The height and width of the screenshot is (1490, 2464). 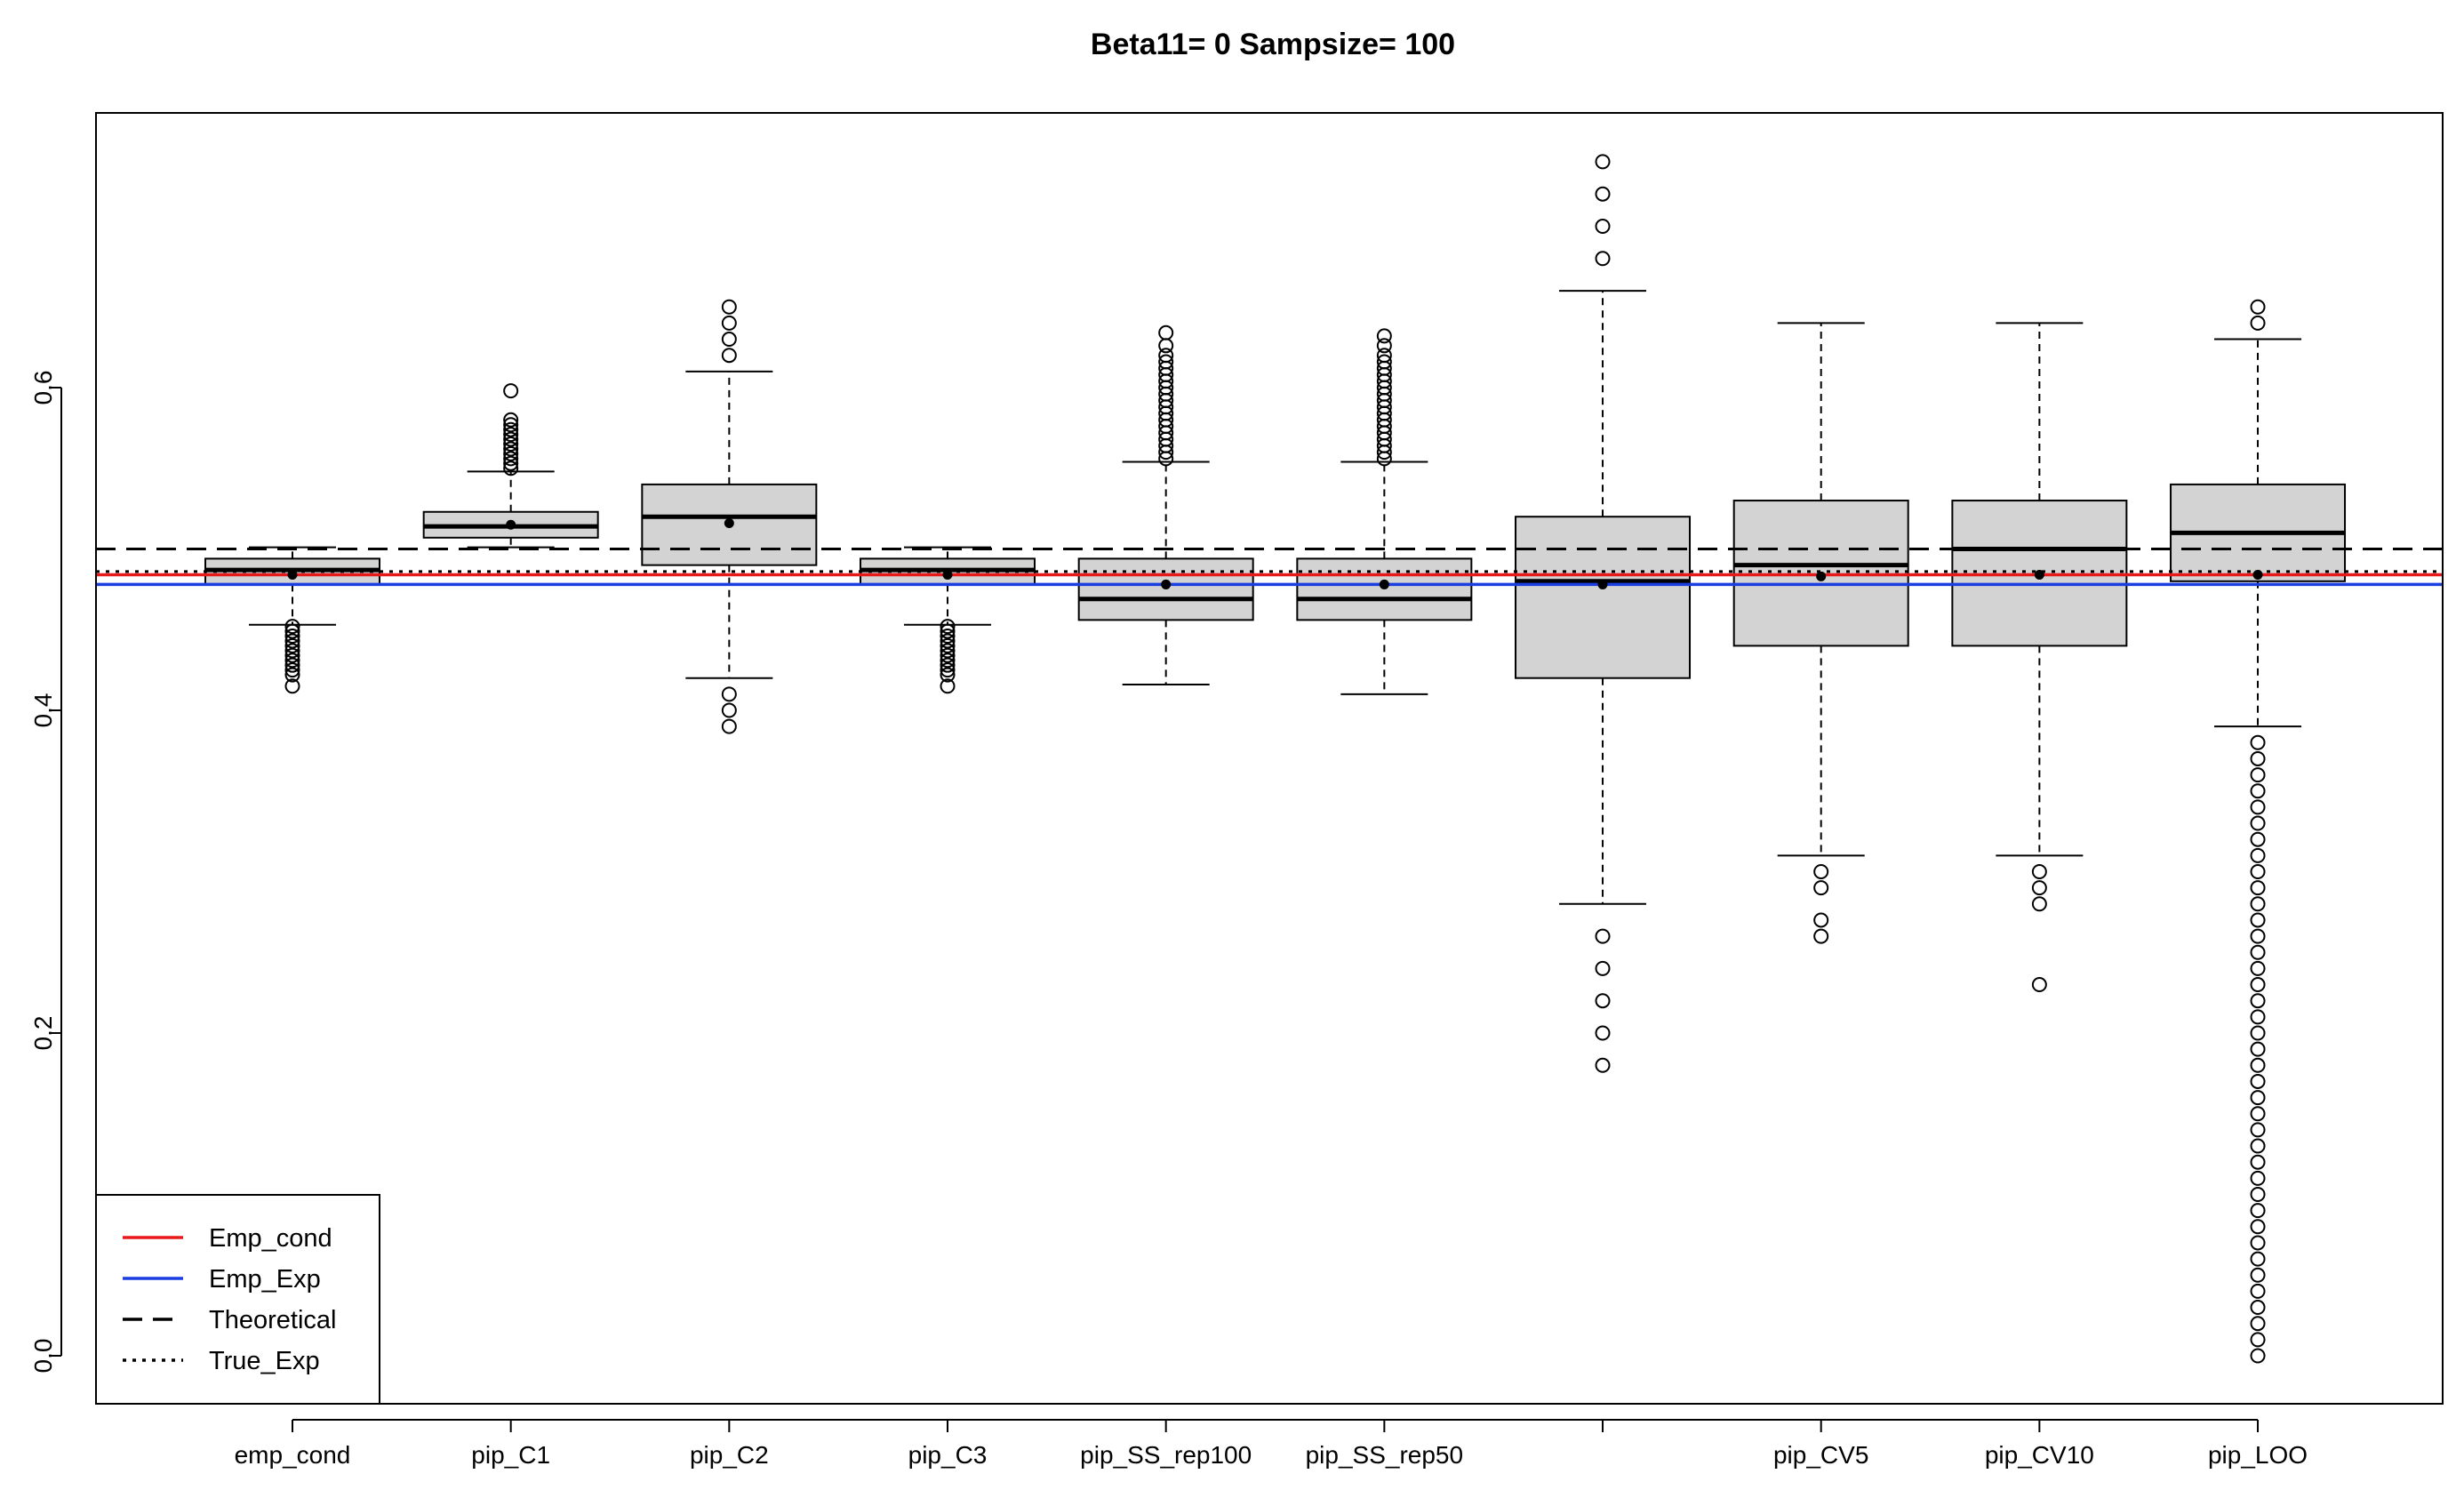 I want to click on box-pip_CV5, so click(x=1820, y=633).